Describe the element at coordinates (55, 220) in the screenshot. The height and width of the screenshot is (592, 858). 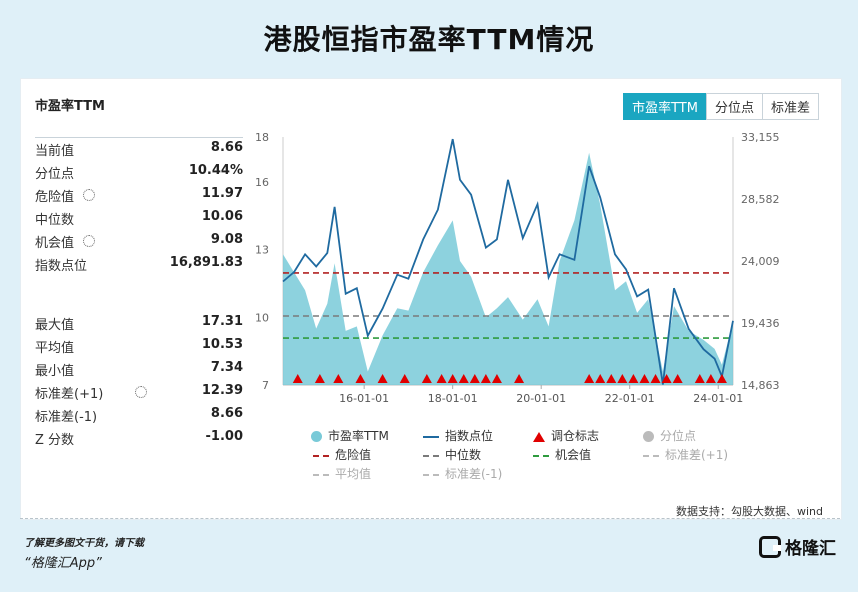
I see `stat-label: 中位数` at that location.